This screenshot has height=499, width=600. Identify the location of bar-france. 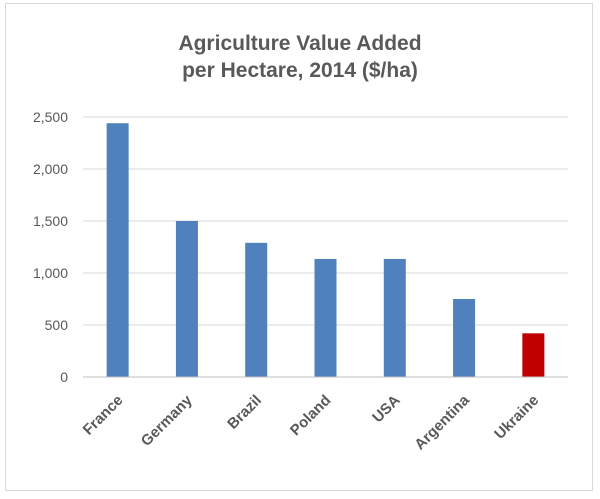
(117, 250).